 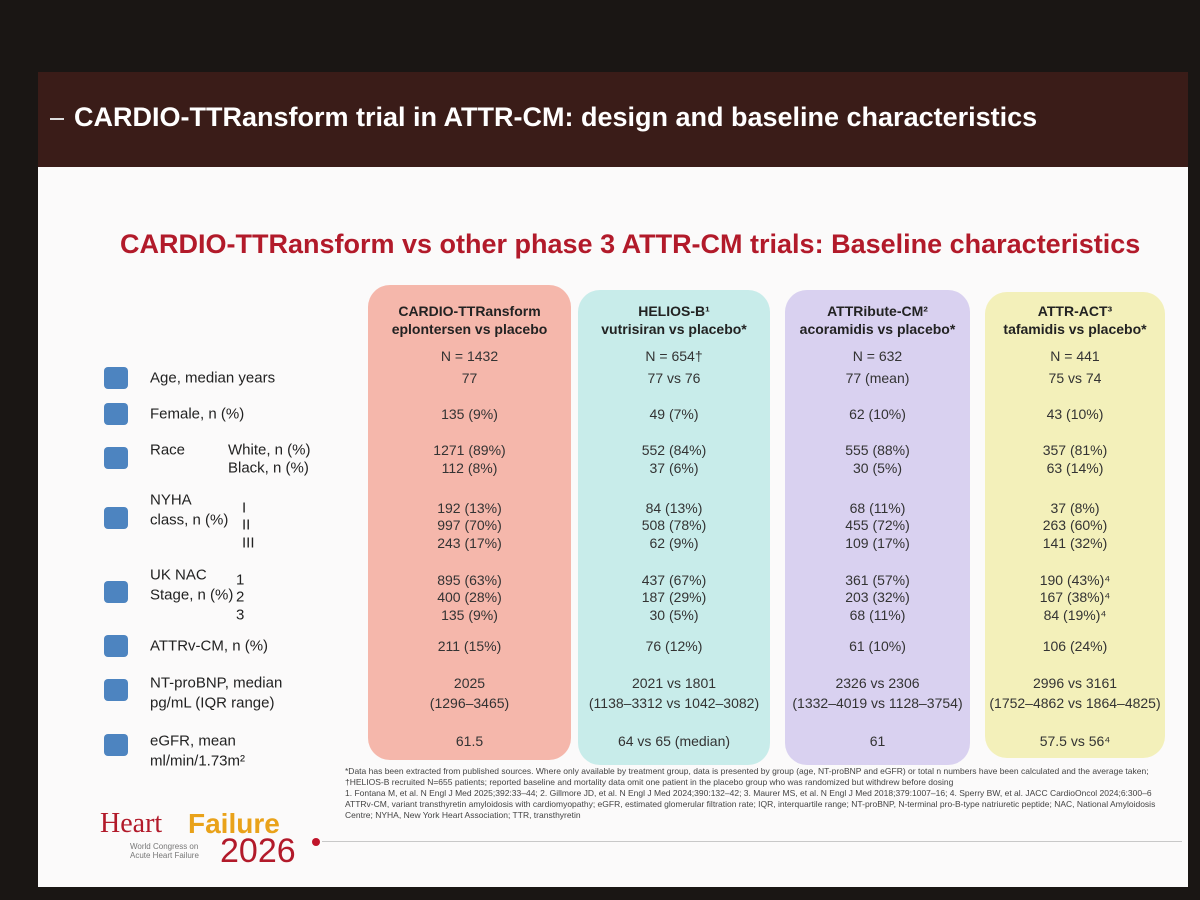 What do you see at coordinates (168, 450) in the screenshot?
I see `row-label: Race` at bounding box center [168, 450].